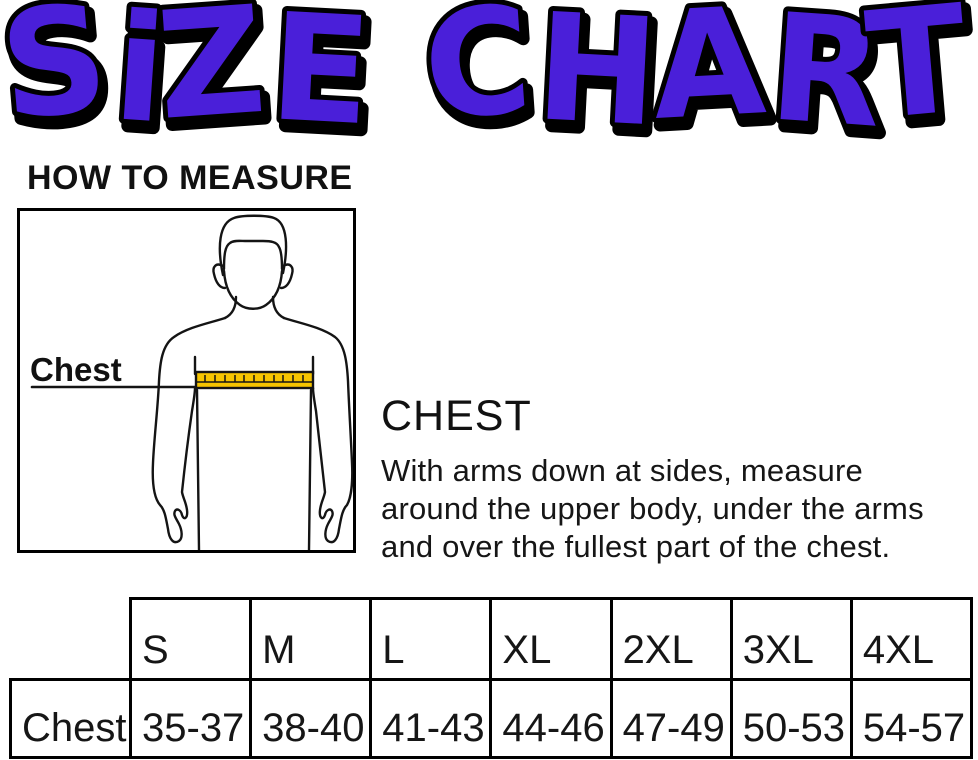 The width and height of the screenshot is (978, 760). What do you see at coordinates (190, 639) in the screenshot?
I see `size-col-header: S` at bounding box center [190, 639].